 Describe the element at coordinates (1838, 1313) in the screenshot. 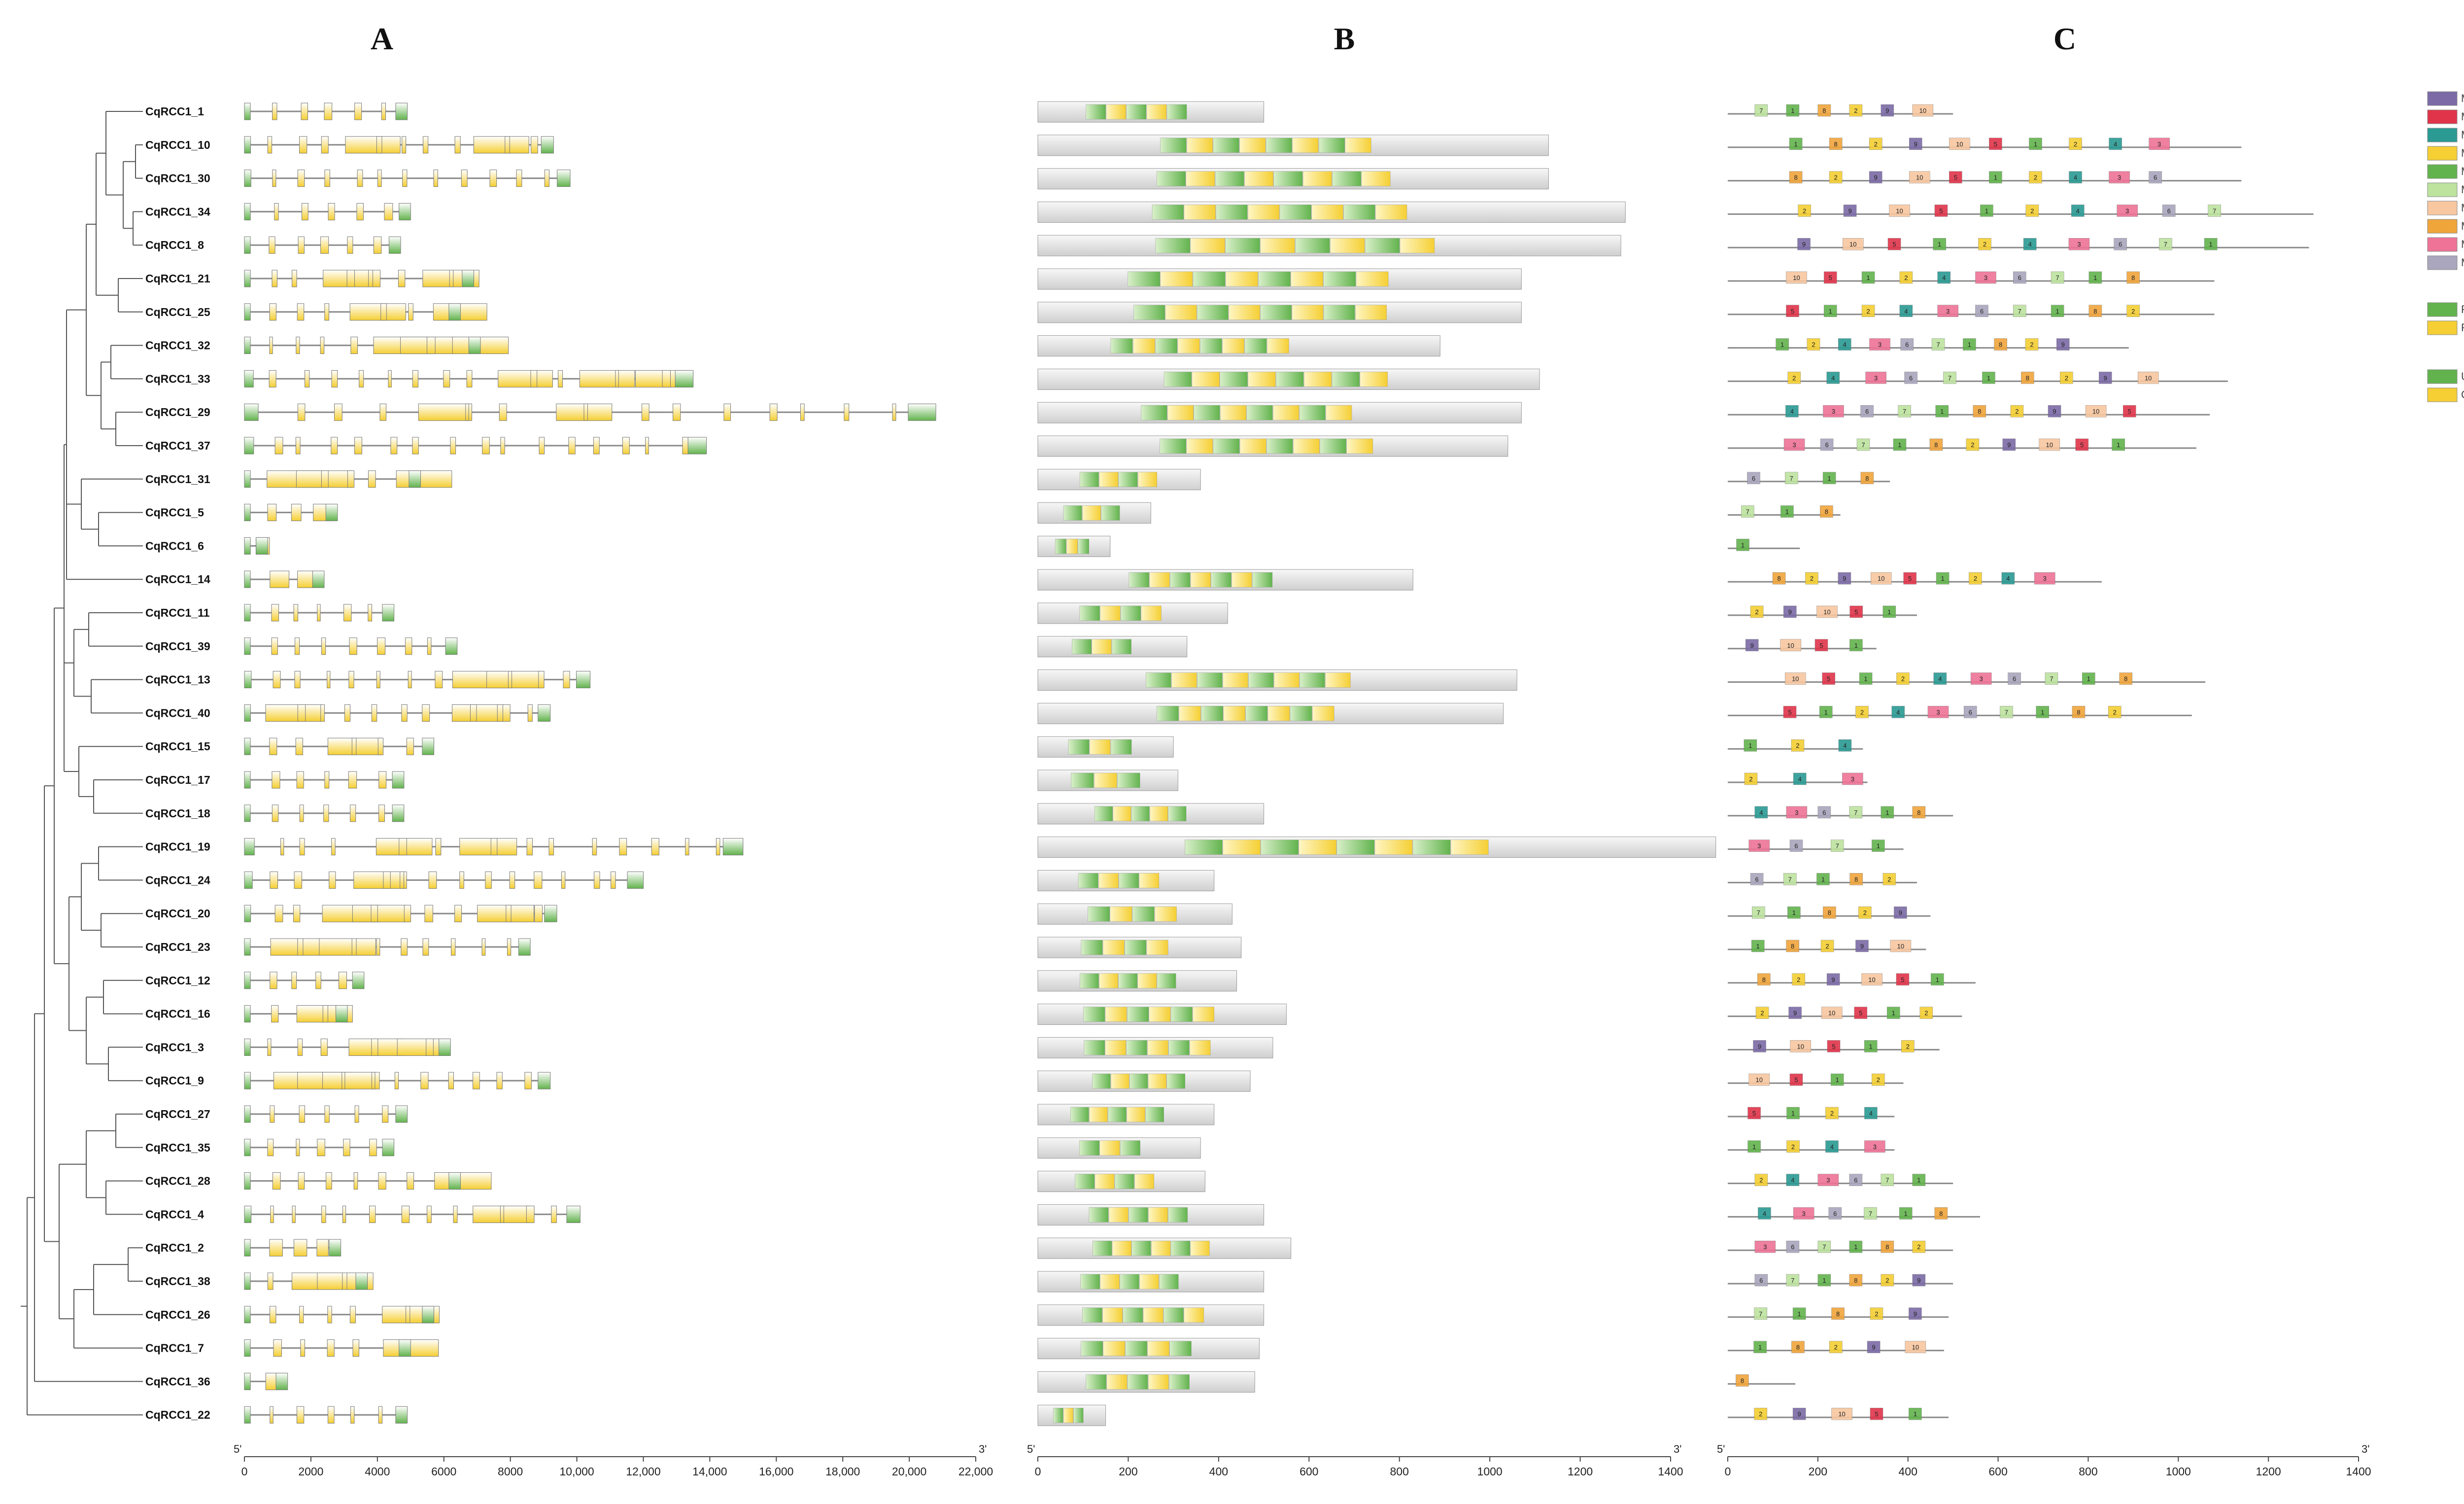

I see `motif-row: 7 1 8 2 9` at that location.